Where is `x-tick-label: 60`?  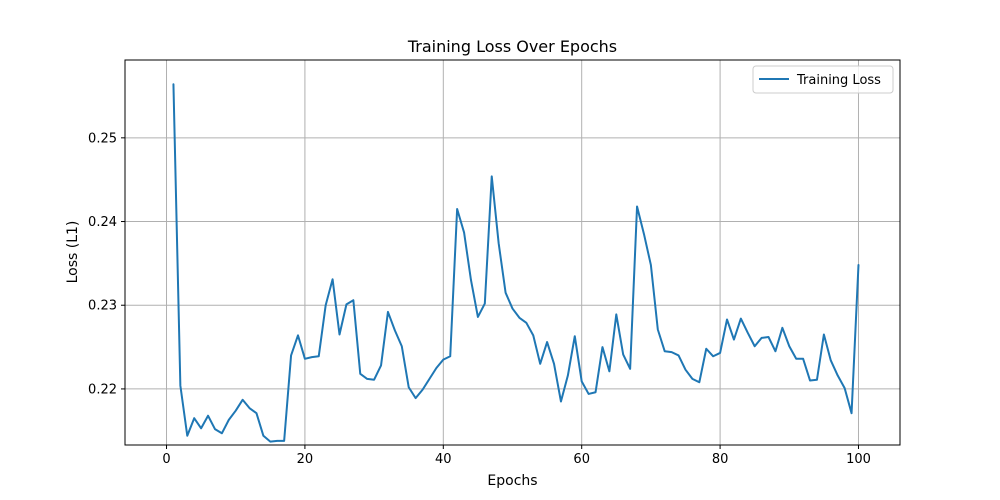
x-tick-label: 60 is located at coordinates (581, 459).